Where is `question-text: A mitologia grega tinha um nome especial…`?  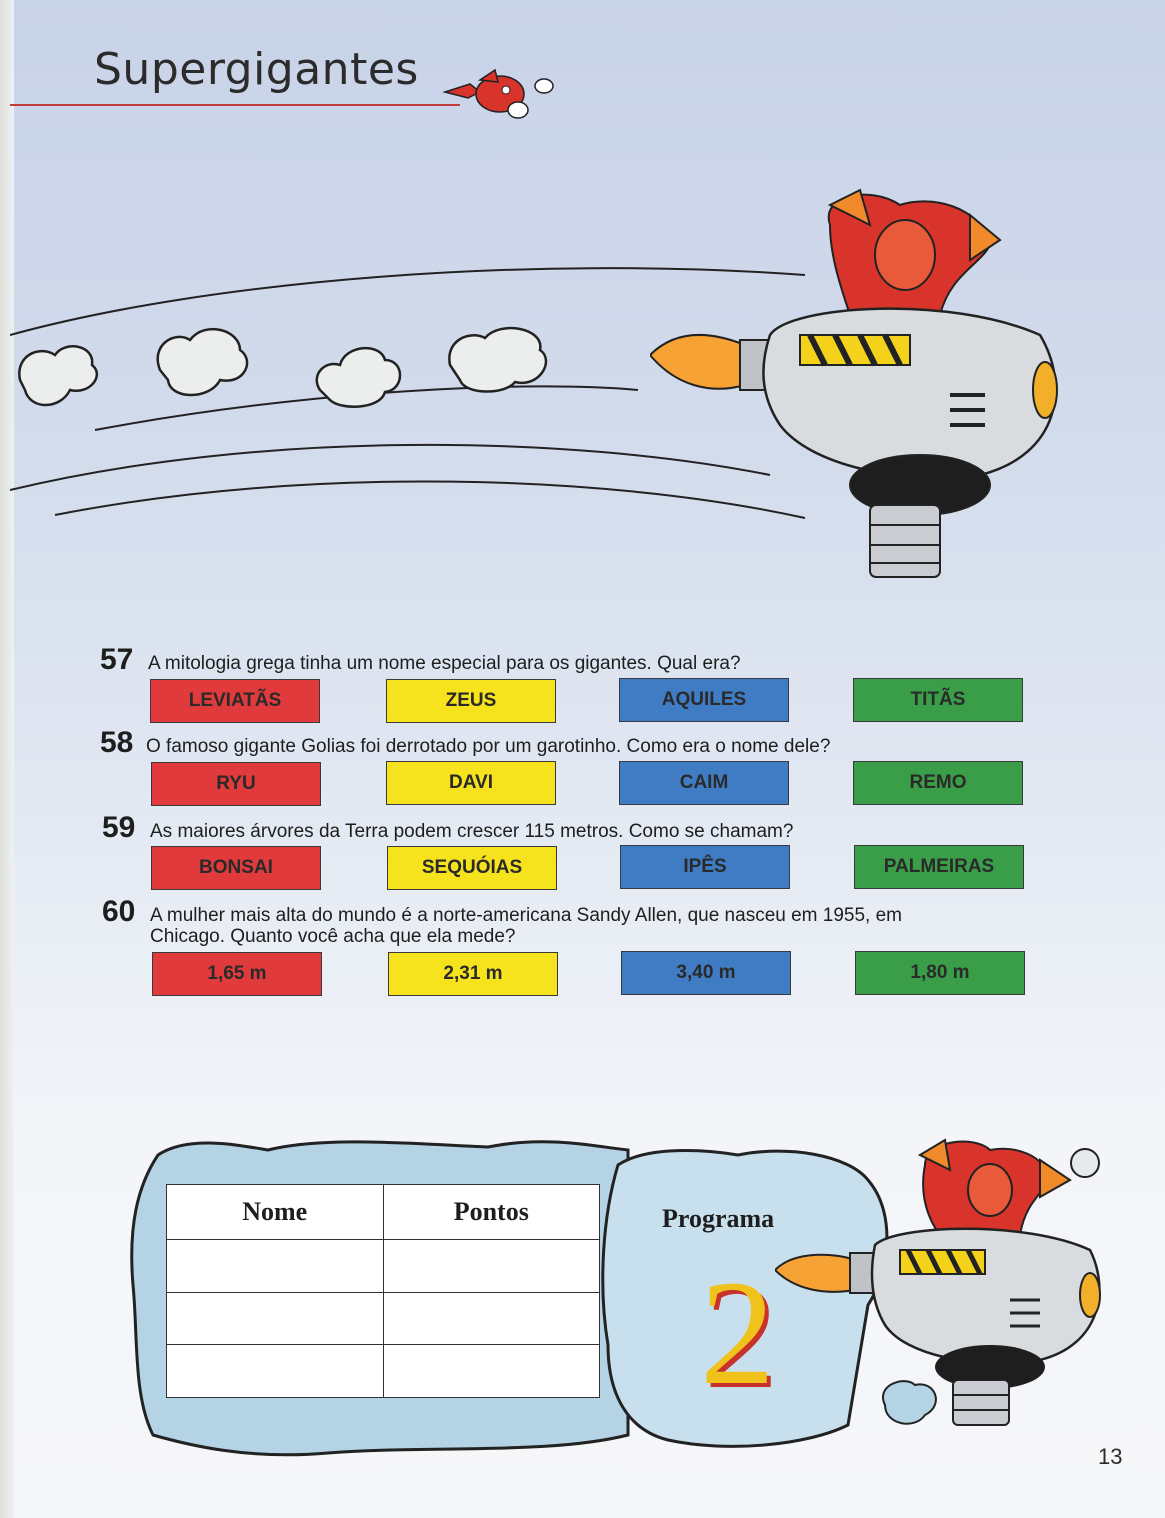 question-text: A mitologia grega tinha um nome especial… is located at coordinates (444, 663).